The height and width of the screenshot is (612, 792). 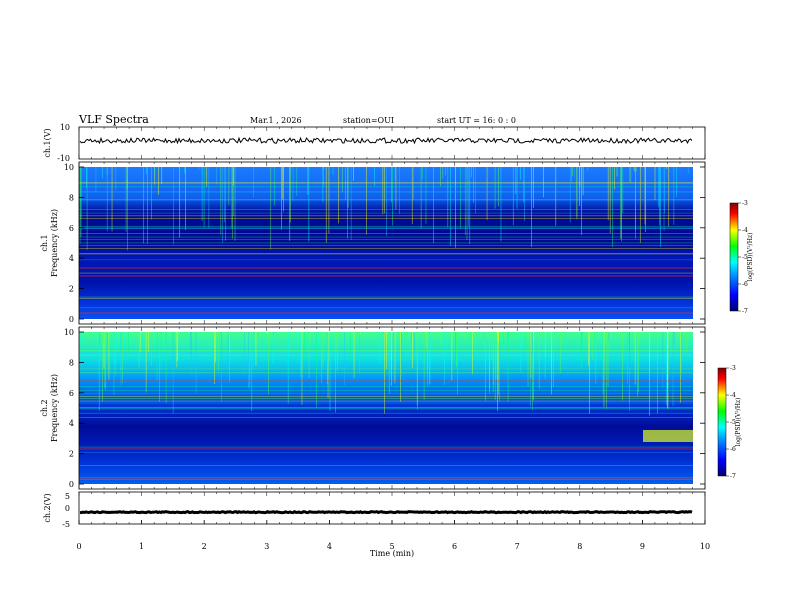 What do you see at coordinates (204, 546) in the screenshot?
I see `x-tick-label: 2` at bounding box center [204, 546].